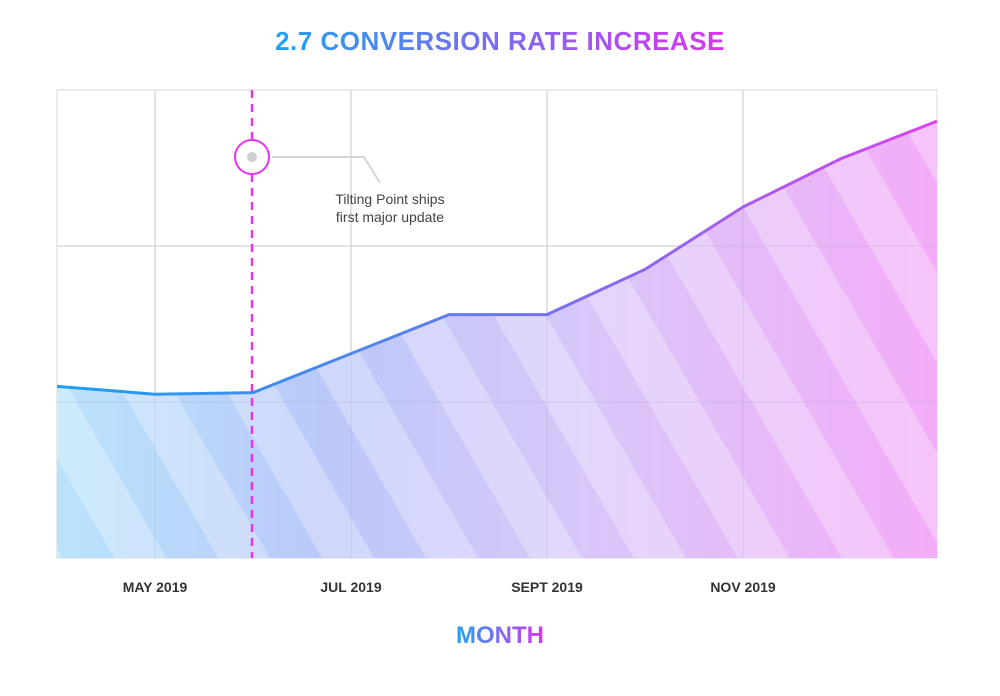 The image size is (1000, 696). What do you see at coordinates (500, 635) in the screenshot?
I see `x-axis-title: MONTH` at bounding box center [500, 635].